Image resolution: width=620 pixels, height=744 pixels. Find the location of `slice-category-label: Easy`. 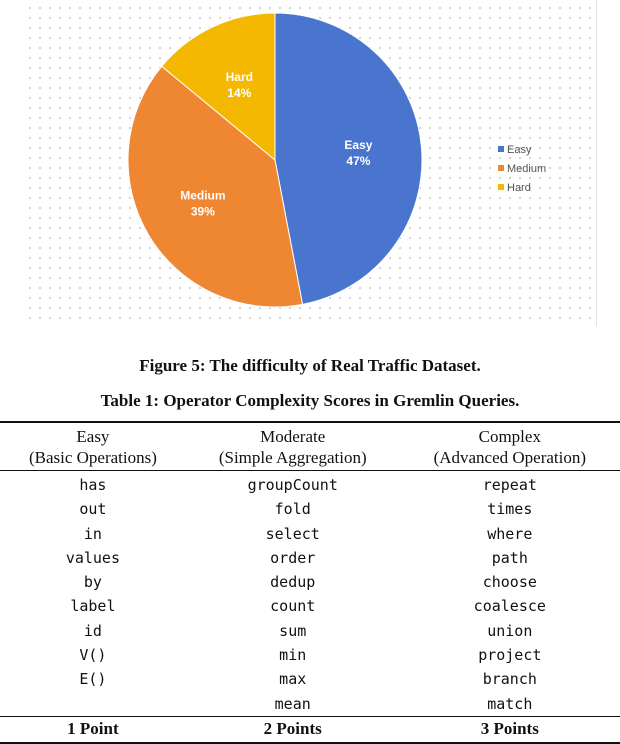

slice-category-label: Easy is located at coordinates (358, 145).